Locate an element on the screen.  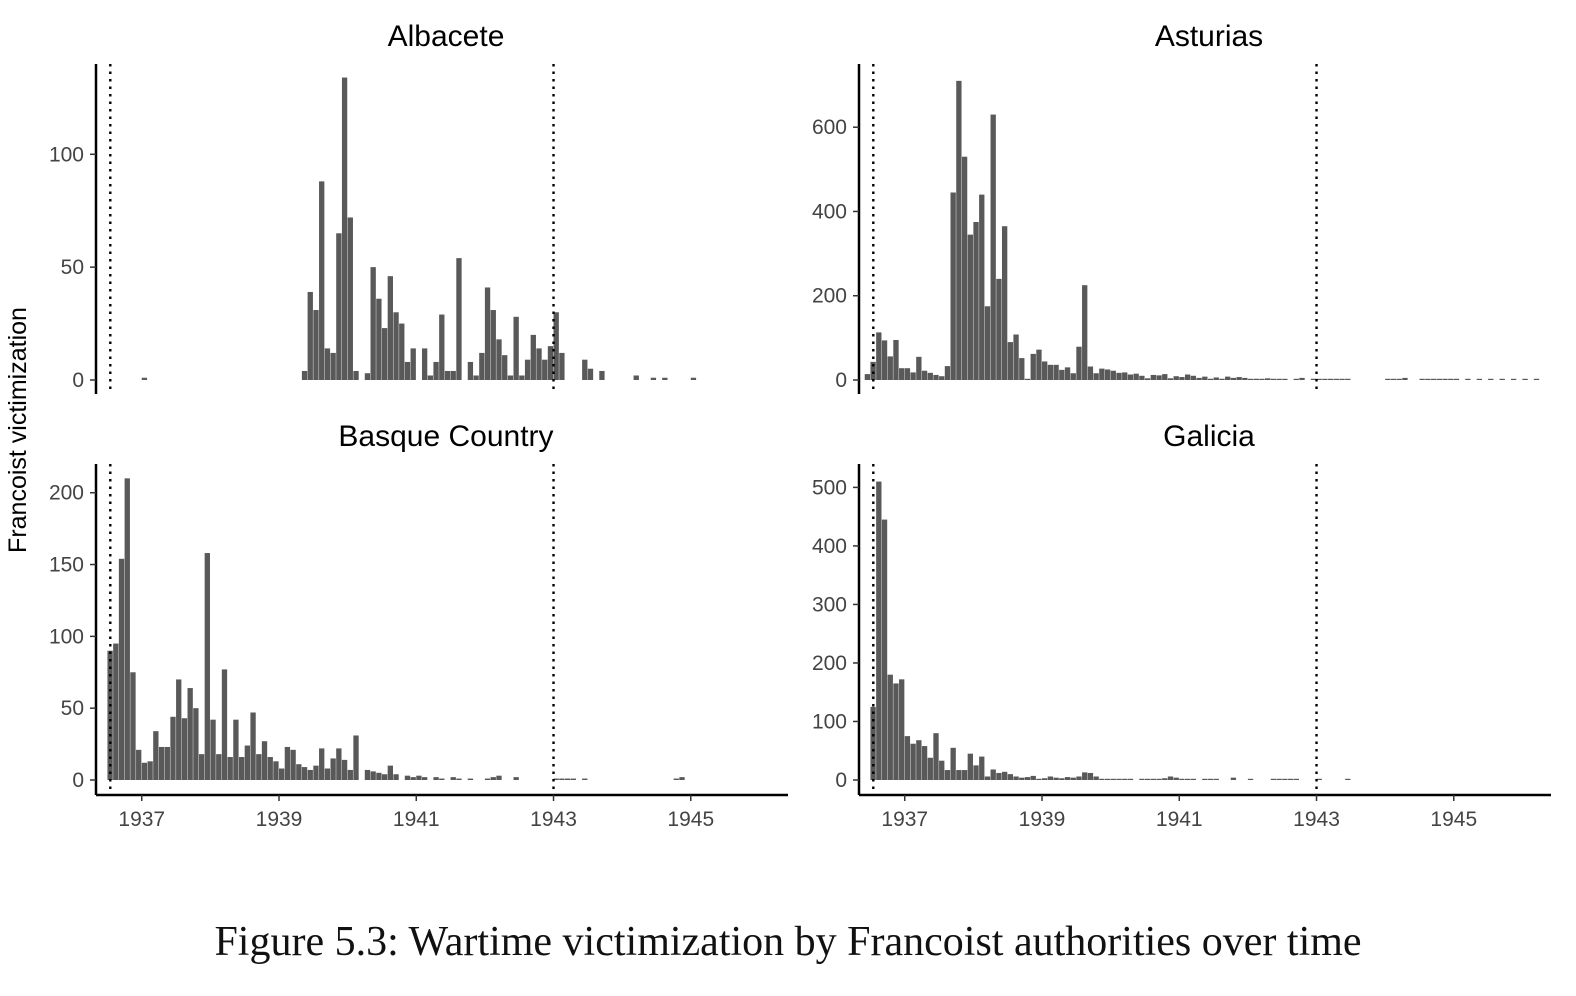
panel-title: Basque Country is located at coordinates (445, 436).